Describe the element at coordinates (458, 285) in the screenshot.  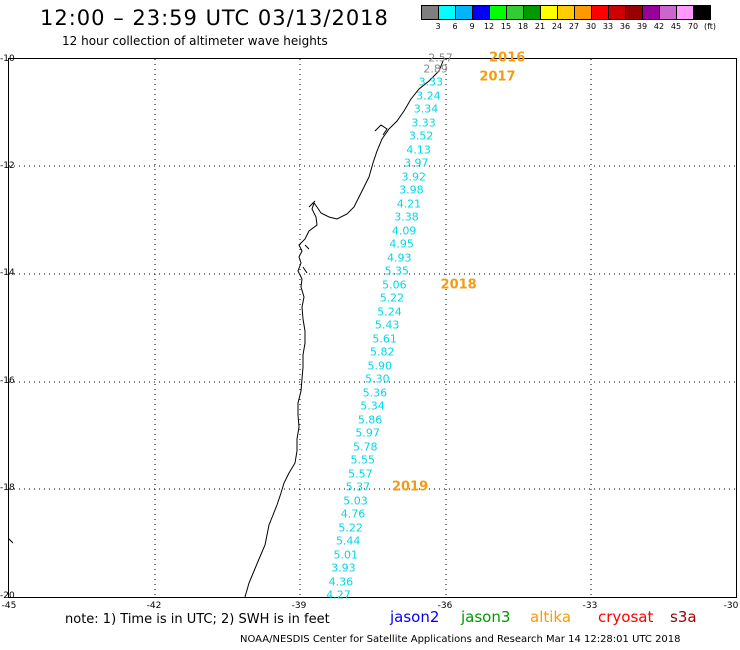
I see `year-label: 2018` at that location.